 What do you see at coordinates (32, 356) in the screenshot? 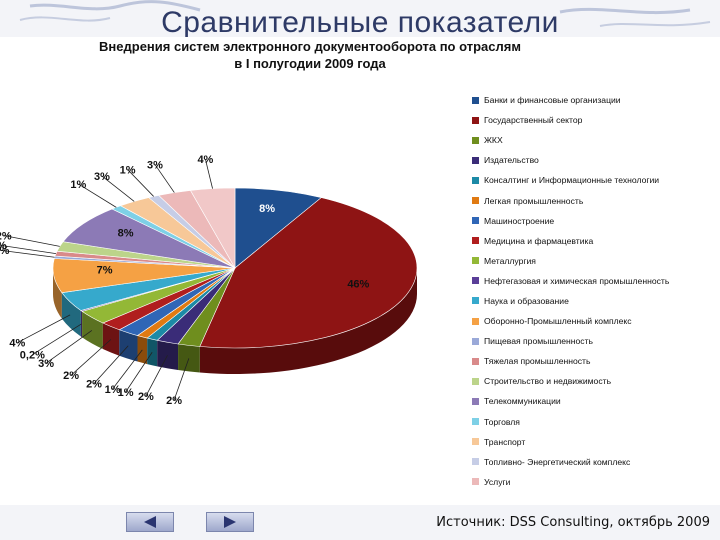
I see `data-label: 0,2%` at bounding box center [32, 356].